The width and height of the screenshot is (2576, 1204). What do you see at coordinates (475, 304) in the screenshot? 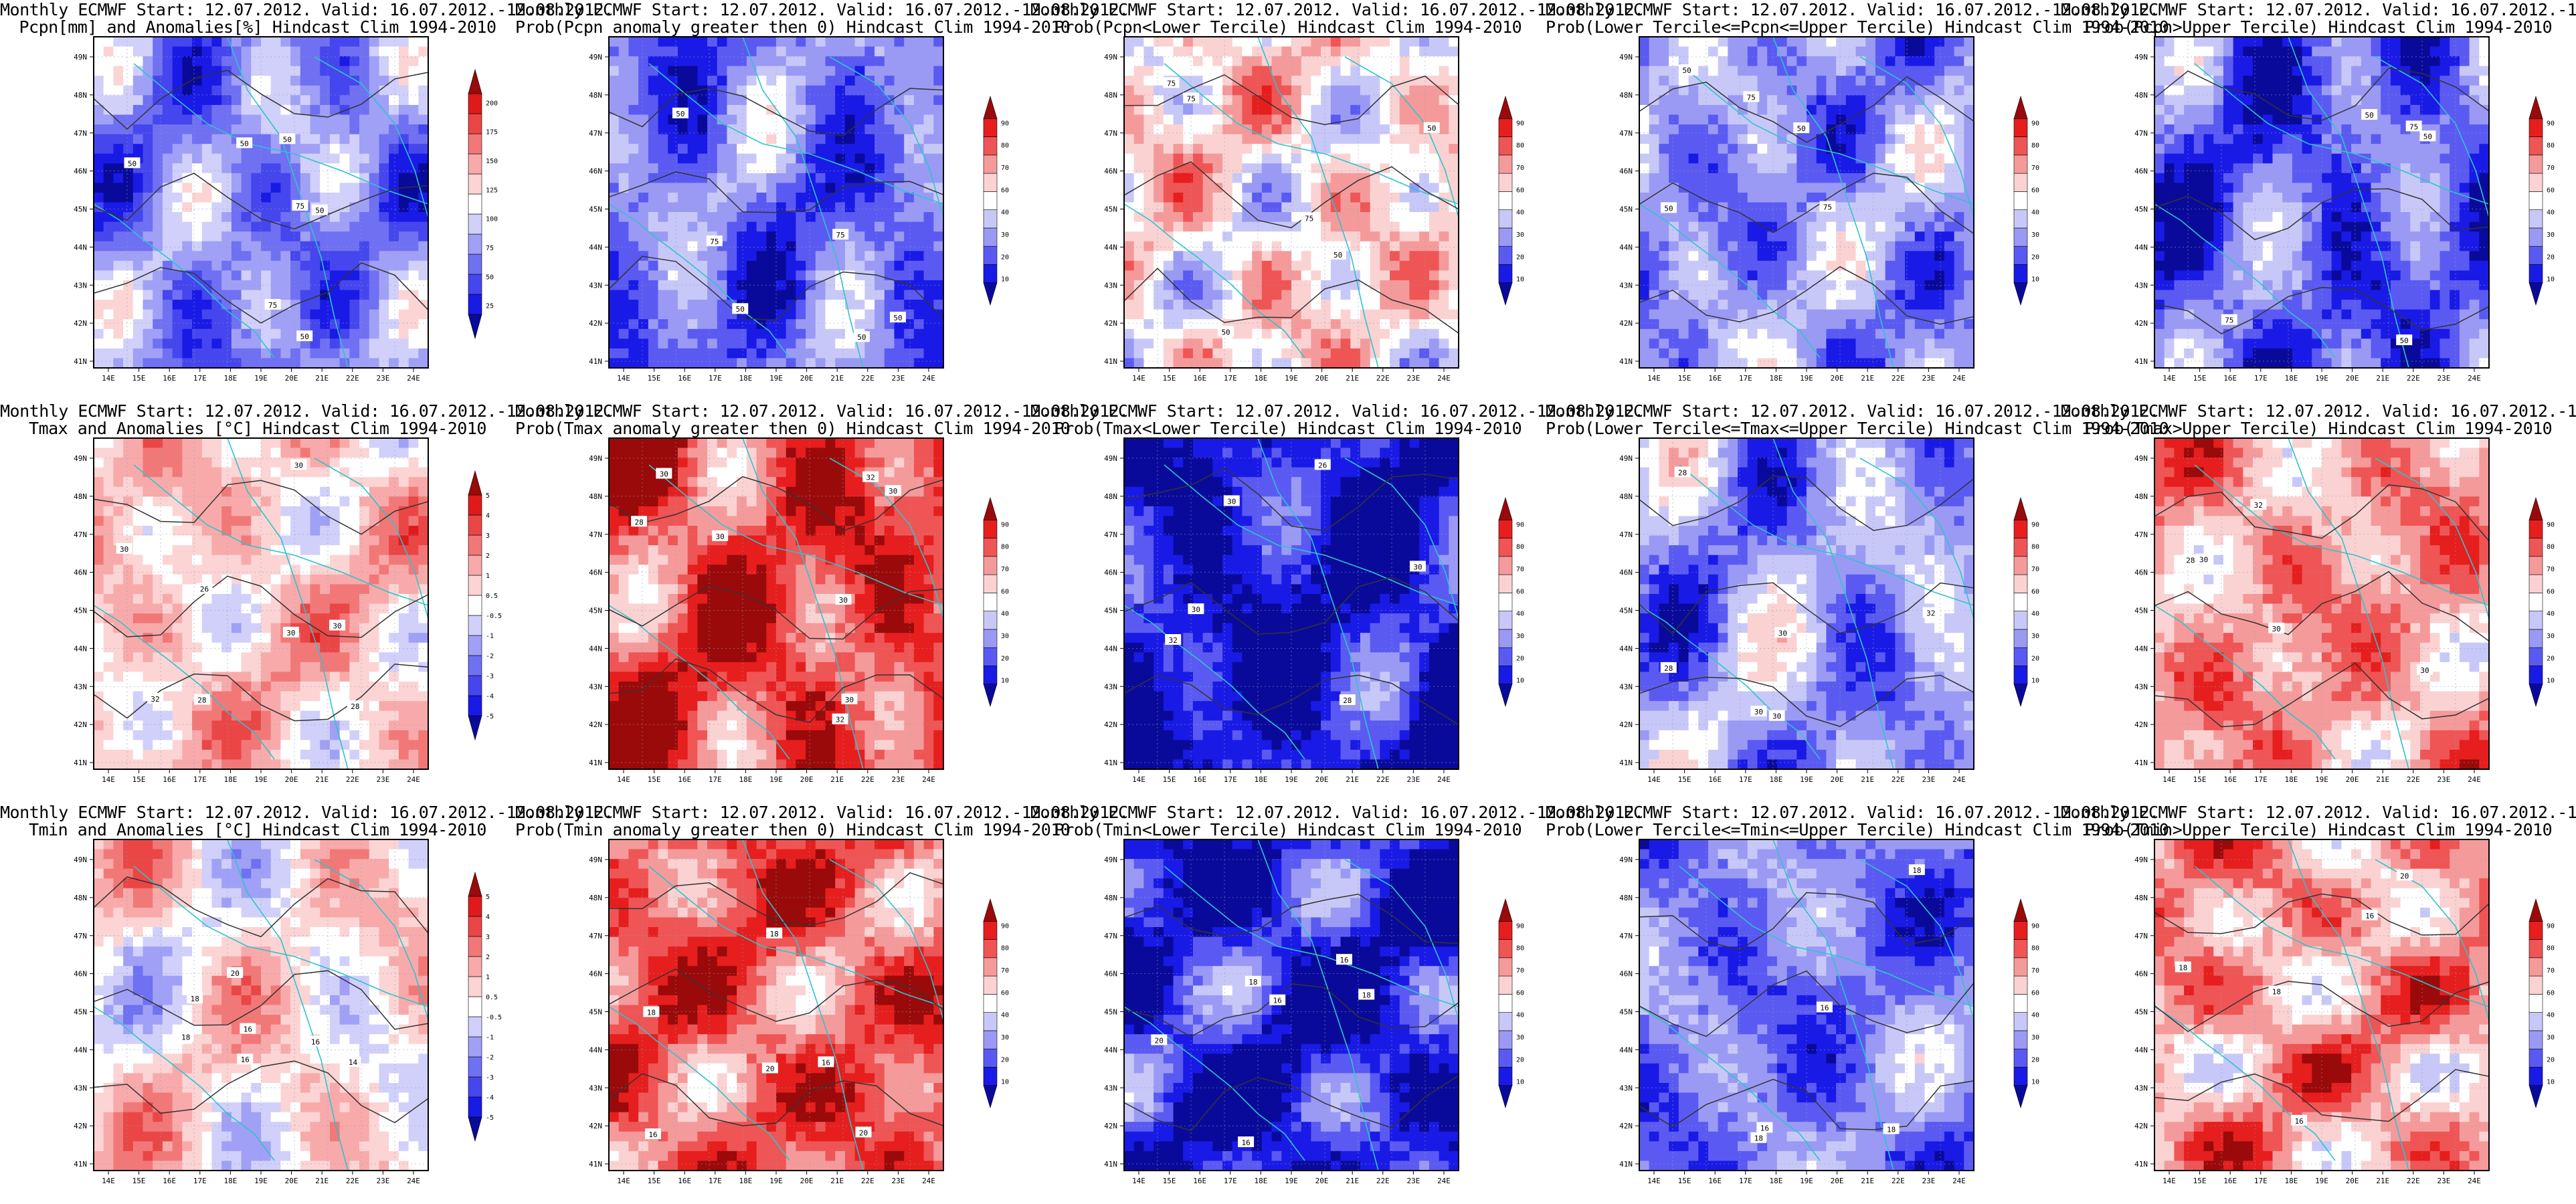
I see `colorbar-segment` at bounding box center [475, 304].